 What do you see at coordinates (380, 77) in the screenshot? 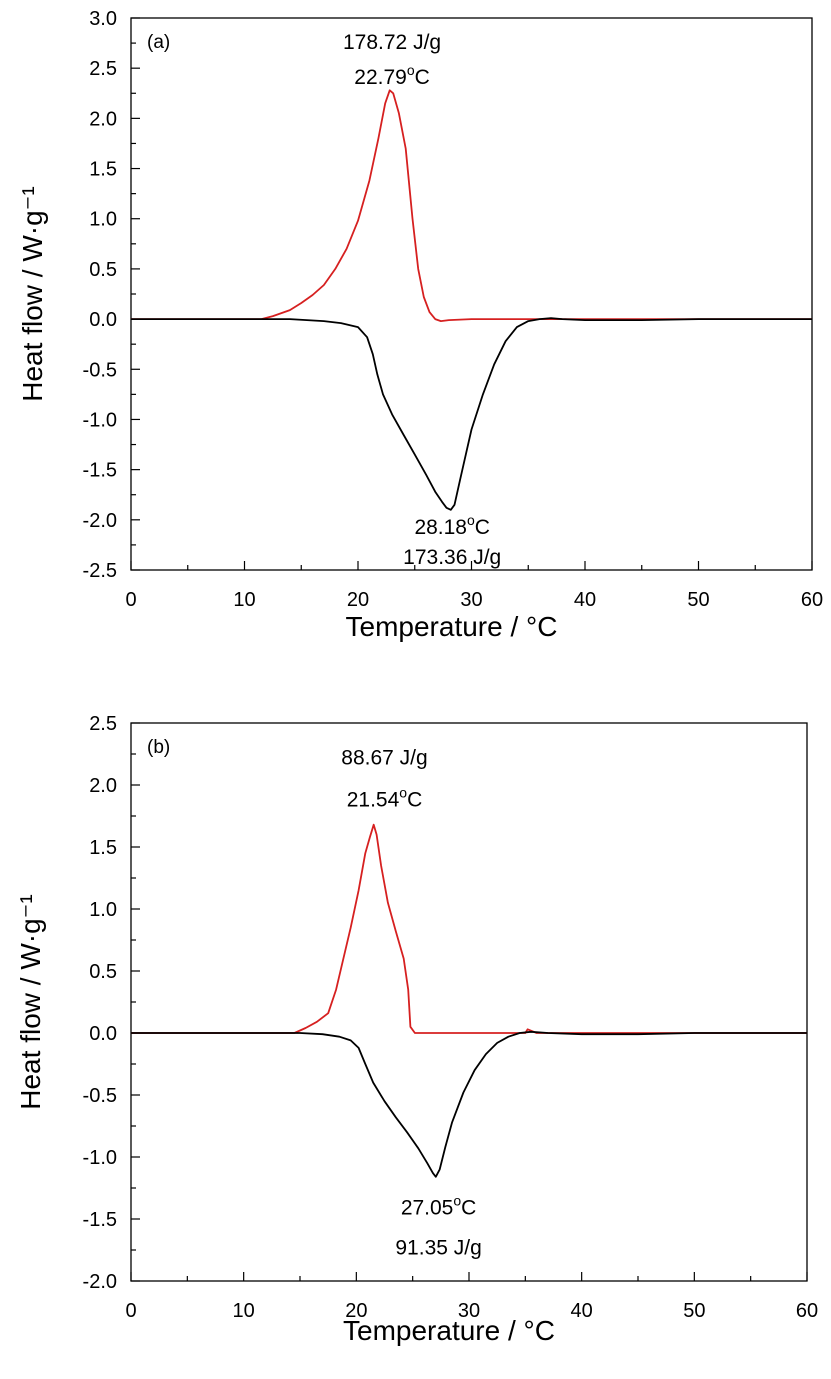
I see `annotation-value: 22.79` at bounding box center [380, 77].